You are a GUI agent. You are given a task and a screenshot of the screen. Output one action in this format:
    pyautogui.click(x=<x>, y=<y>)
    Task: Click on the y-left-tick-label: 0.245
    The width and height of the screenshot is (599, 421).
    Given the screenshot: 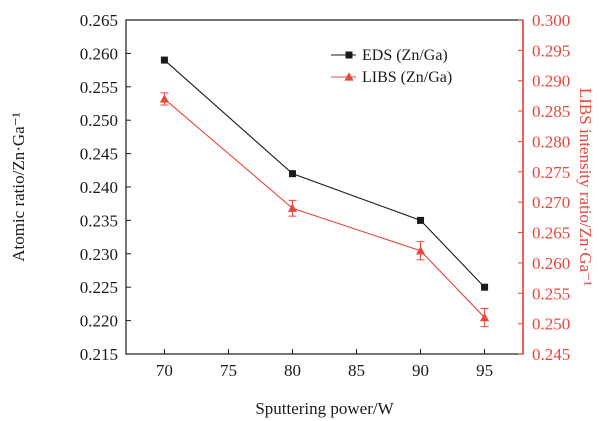 What is the action you would take?
    pyautogui.click(x=99, y=154)
    